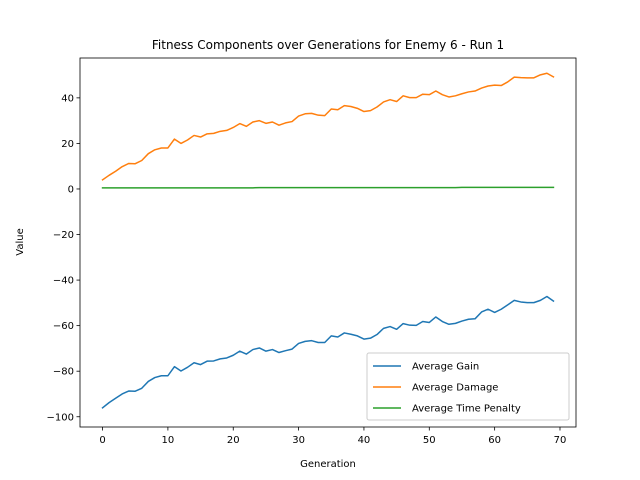 This screenshot has width=640, height=480. I want to click on y-tick-label: −100, so click(60, 417).